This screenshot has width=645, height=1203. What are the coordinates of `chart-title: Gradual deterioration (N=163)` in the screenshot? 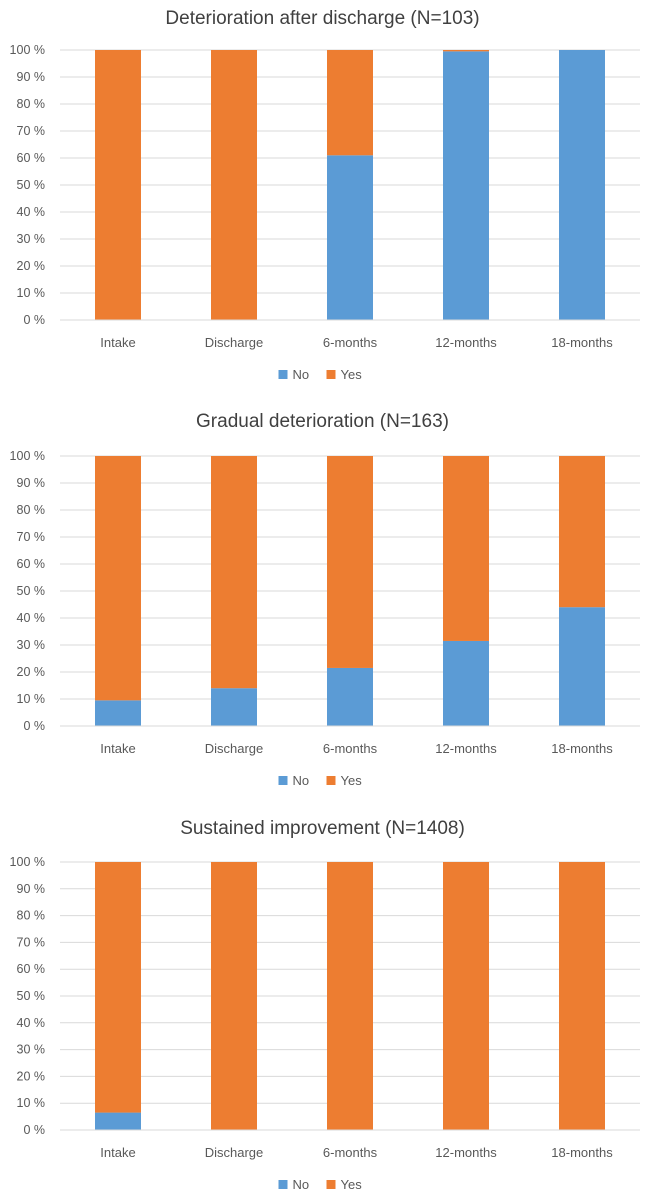 It's located at (322, 421).